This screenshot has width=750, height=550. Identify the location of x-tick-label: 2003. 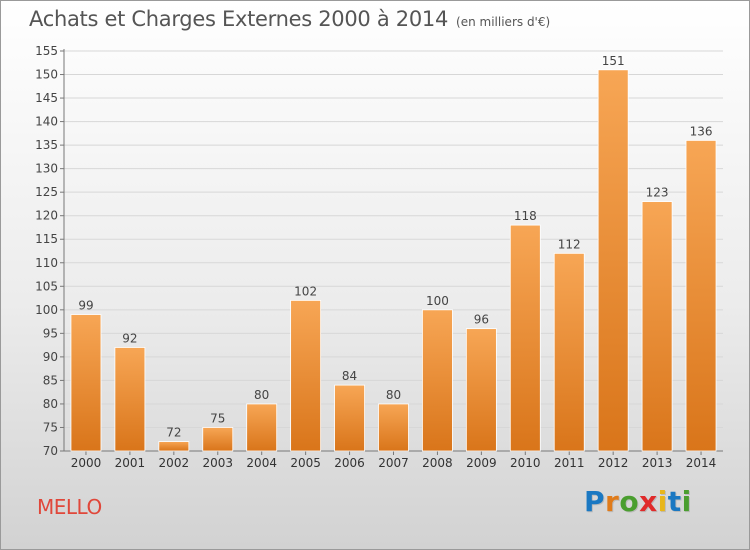
(217, 463).